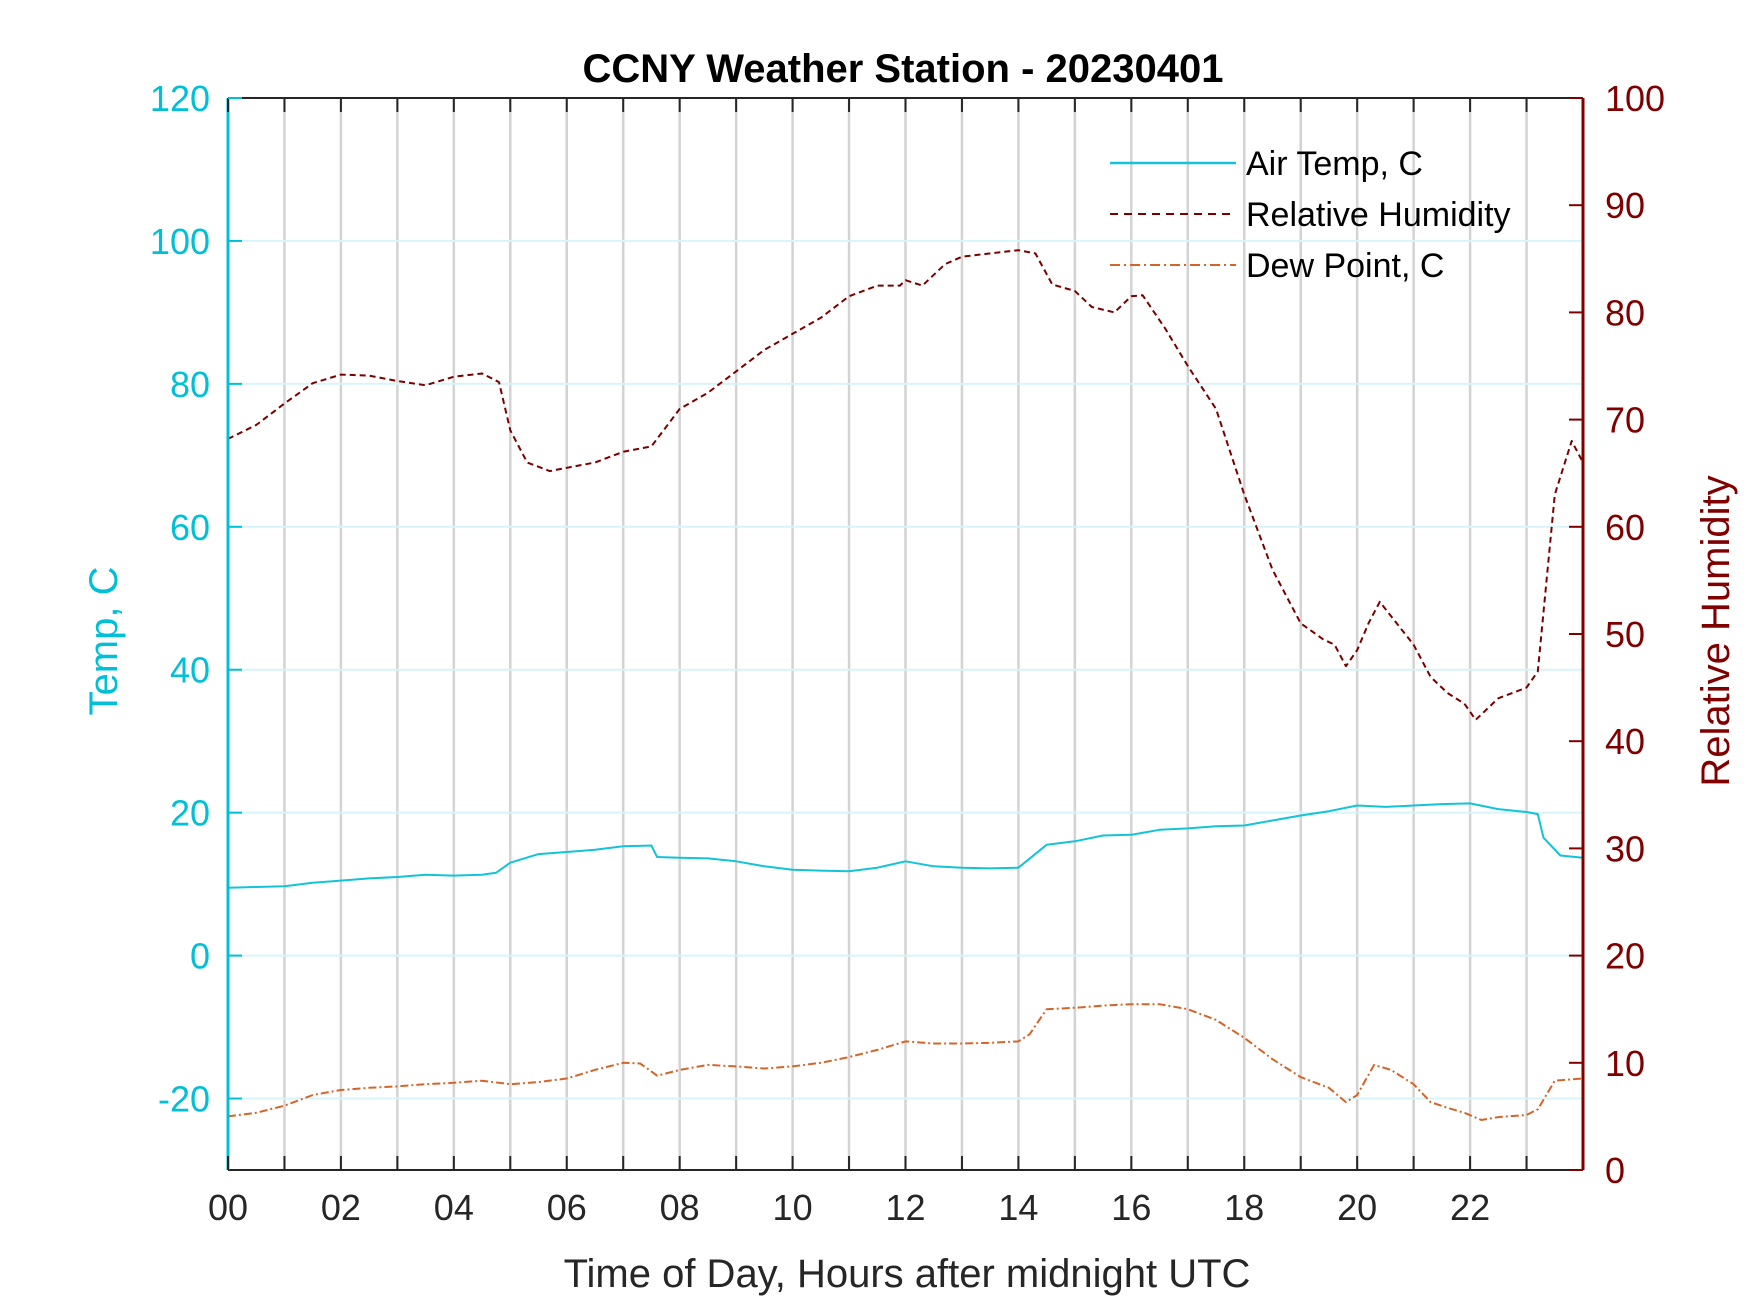  What do you see at coordinates (1635, 98) in the screenshot?
I see `y-right-tick-label: 100` at bounding box center [1635, 98].